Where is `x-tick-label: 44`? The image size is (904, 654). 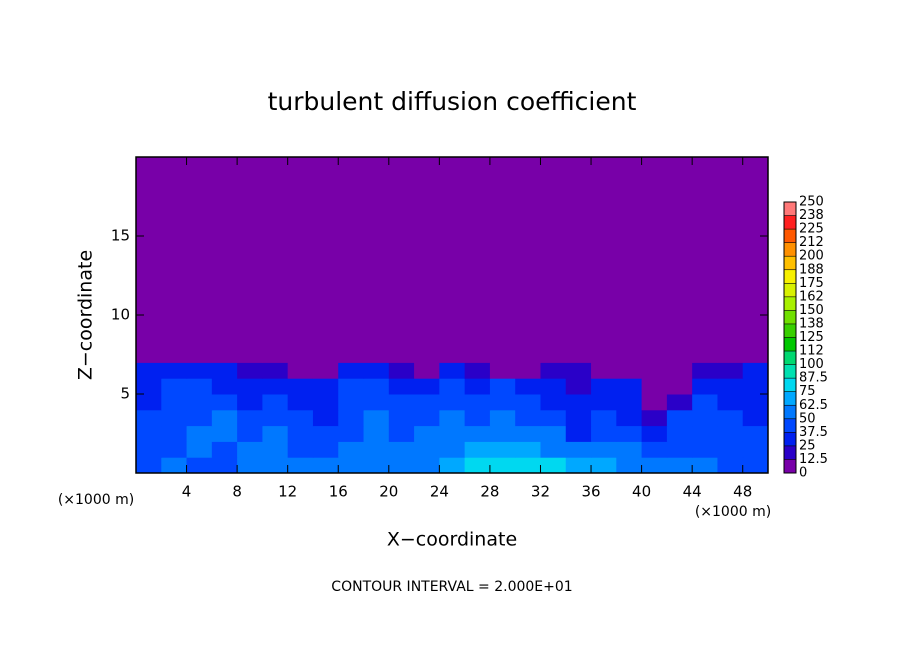 x-tick-label: 44 is located at coordinates (692, 492).